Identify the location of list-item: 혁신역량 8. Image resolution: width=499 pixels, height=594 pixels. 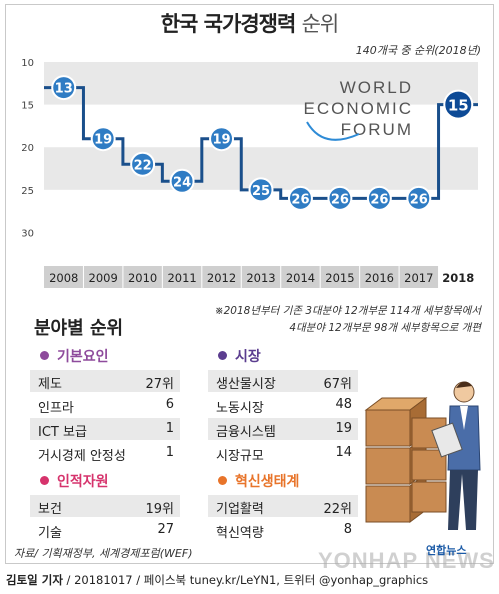
(284, 531).